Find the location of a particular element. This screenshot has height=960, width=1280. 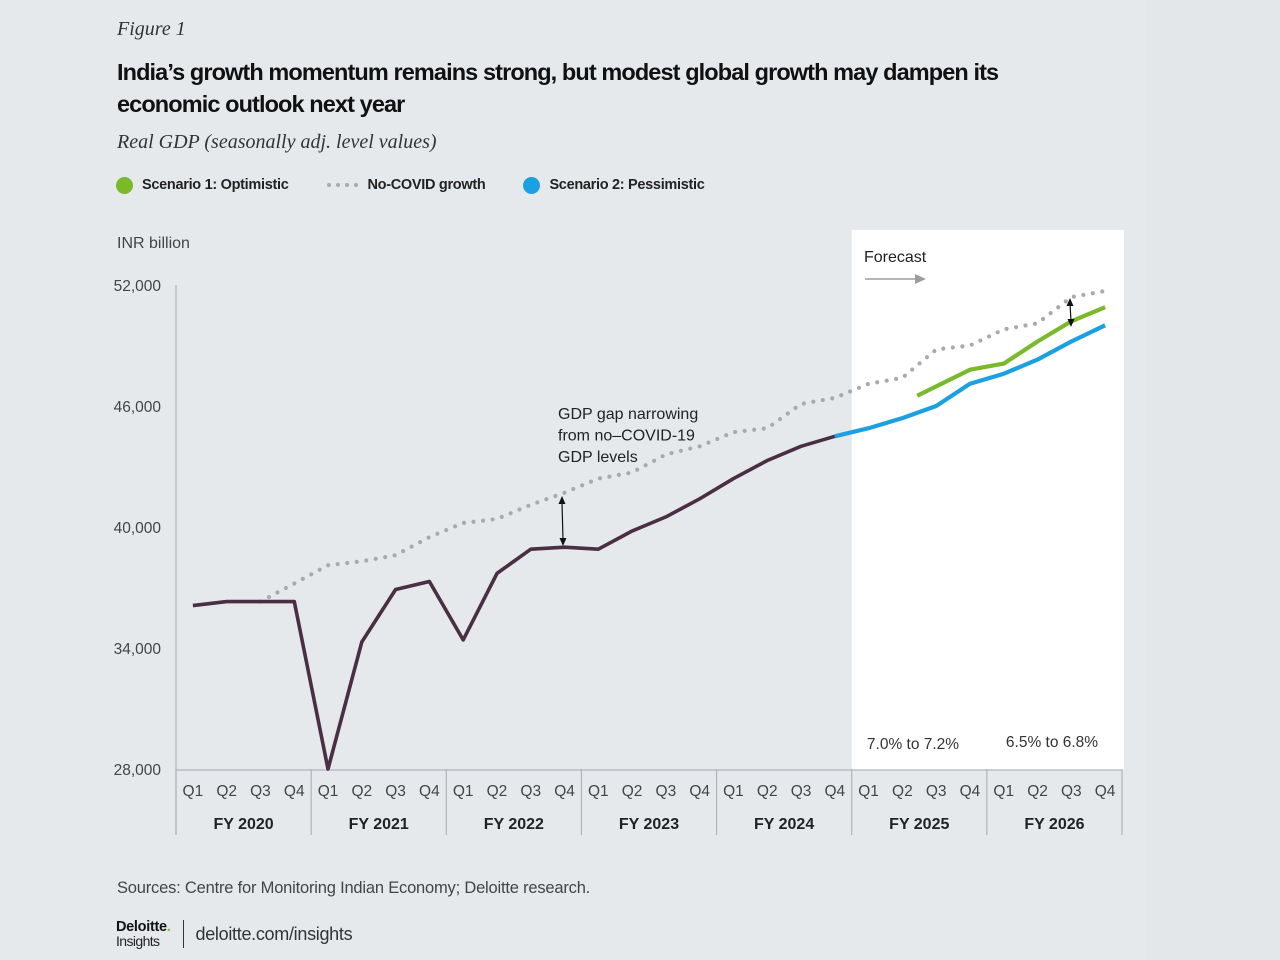

annotation-line: GDP levels is located at coordinates (598, 457).